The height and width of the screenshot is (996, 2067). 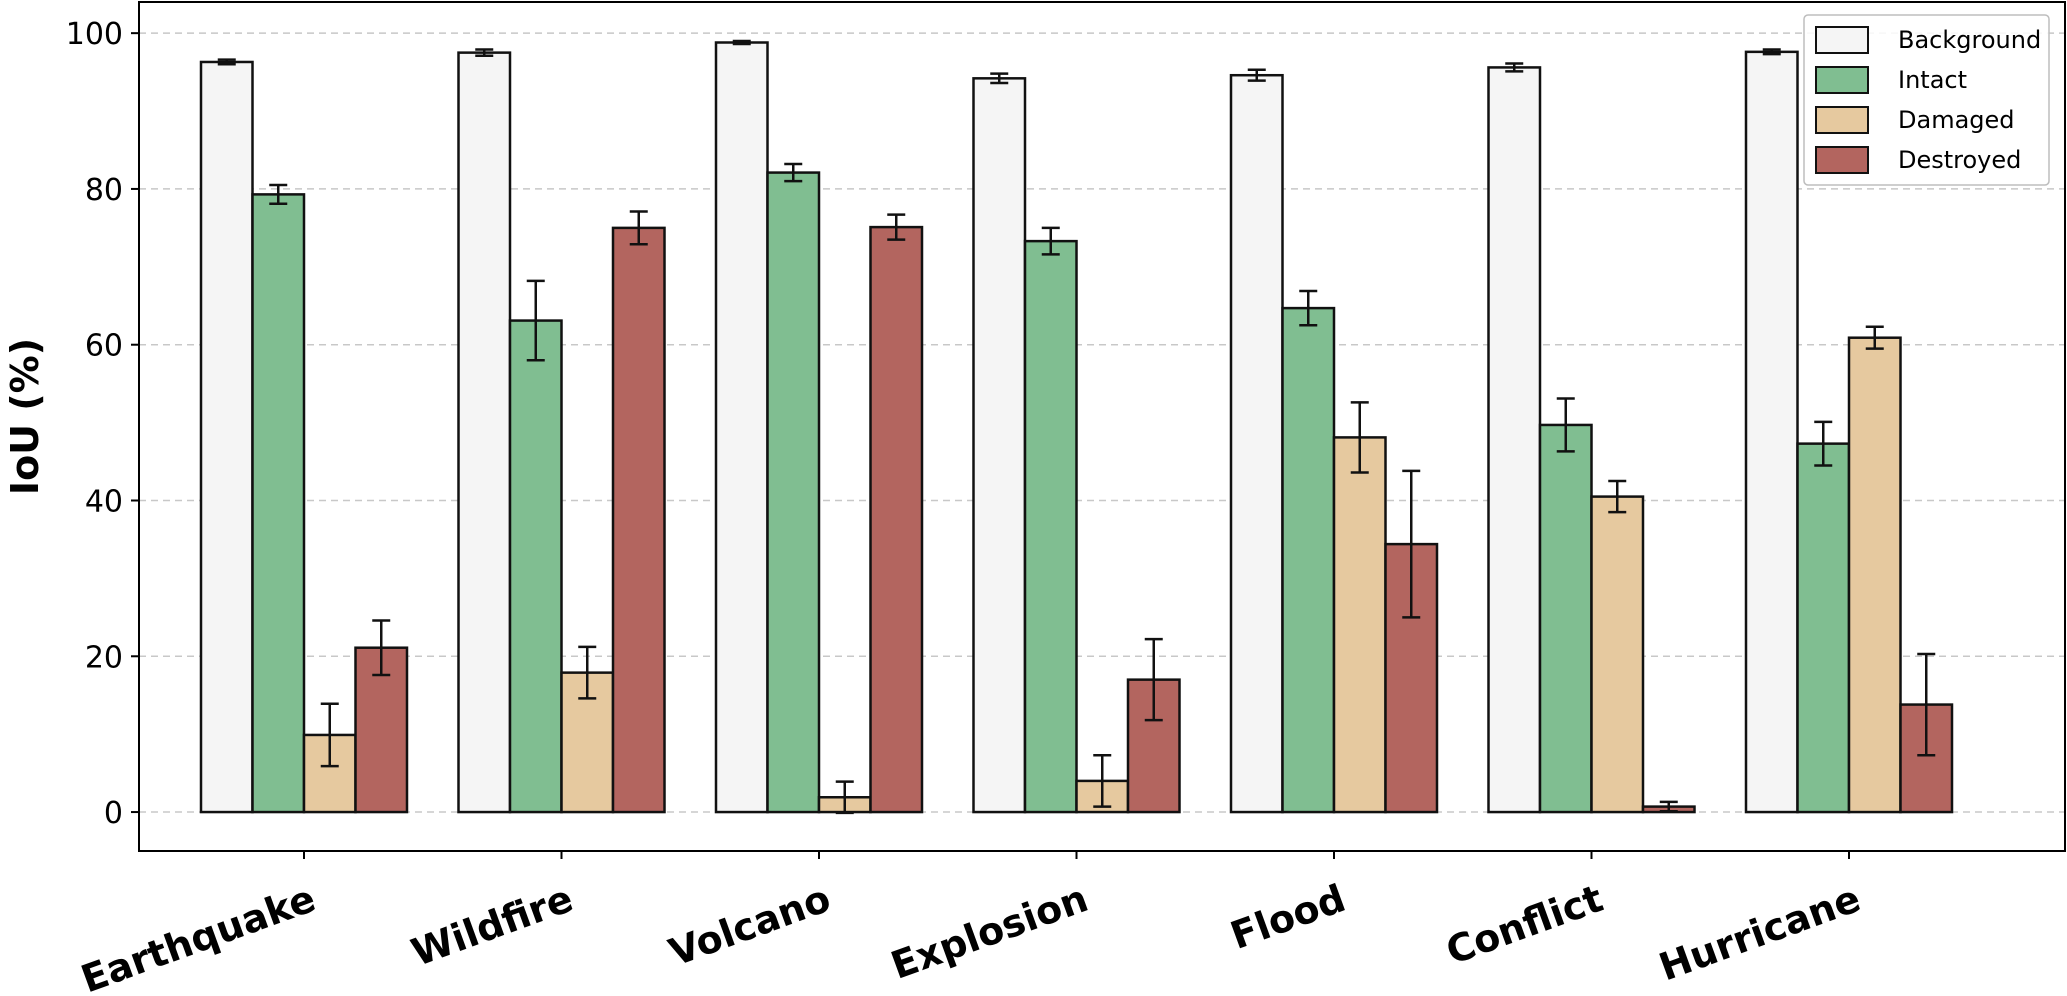 I want to click on y-tick-label: 100, so click(x=94, y=34).